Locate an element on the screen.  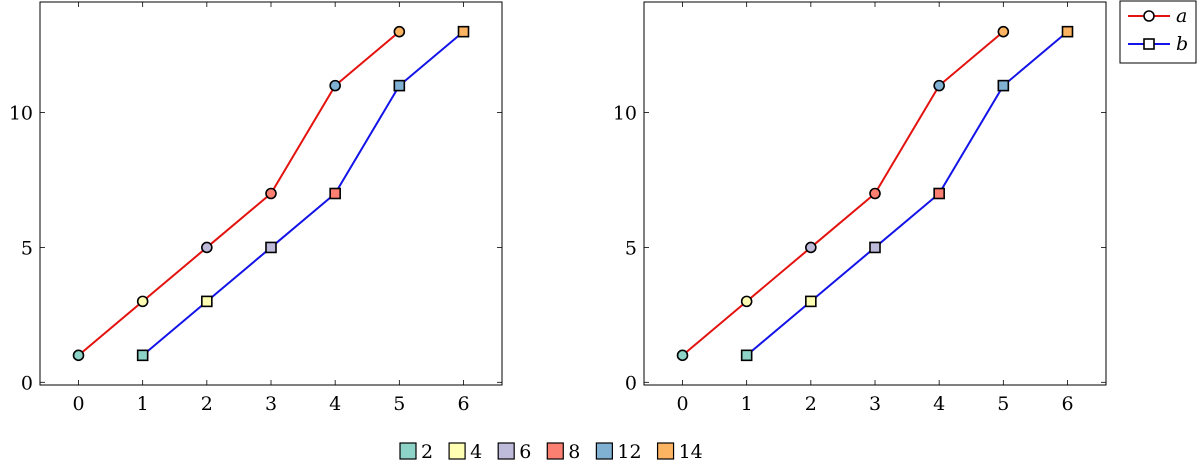
legend-marker-circle is located at coordinates (1149, 16).